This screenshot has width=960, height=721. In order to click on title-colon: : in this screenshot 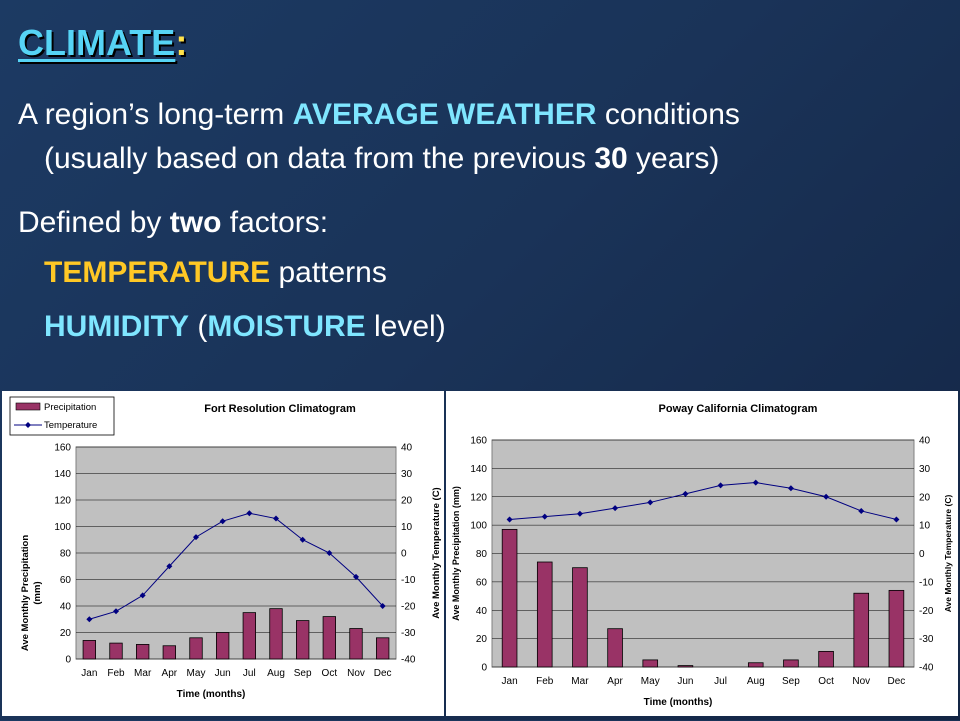, I will do `click(181, 42)`.